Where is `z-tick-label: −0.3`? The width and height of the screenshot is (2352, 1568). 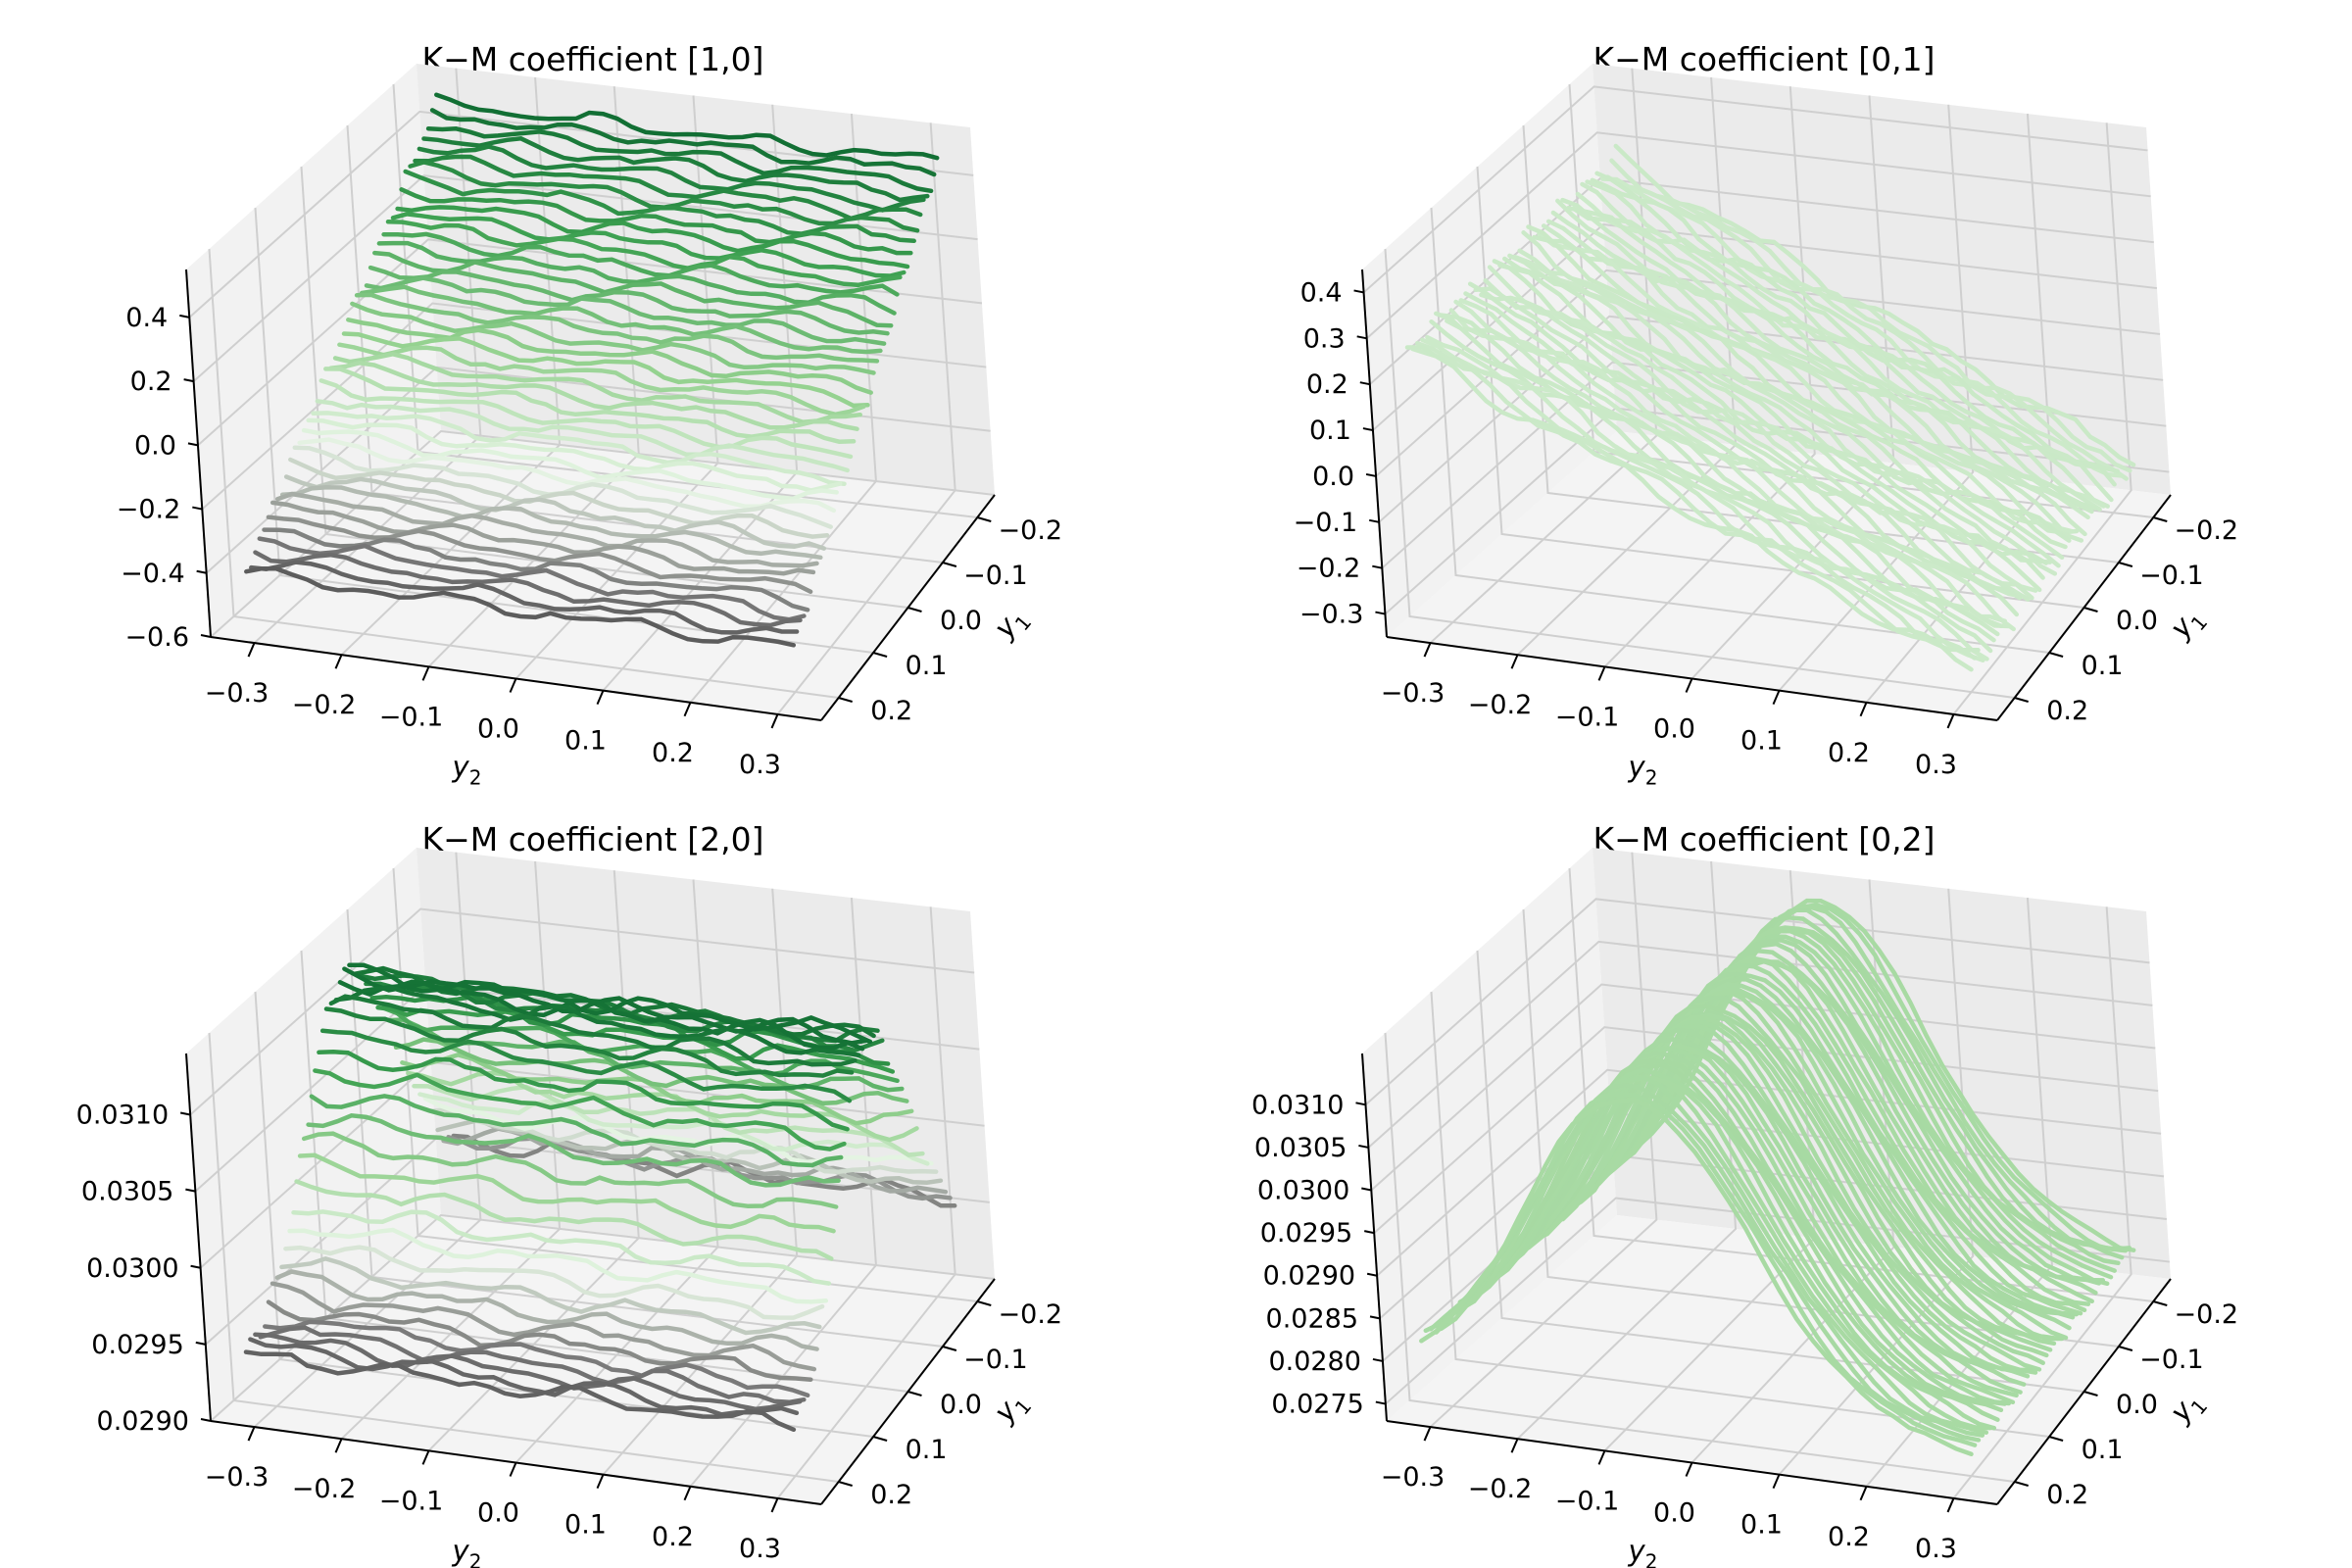
z-tick-label: −0.3 is located at coordinates (1331, 615).